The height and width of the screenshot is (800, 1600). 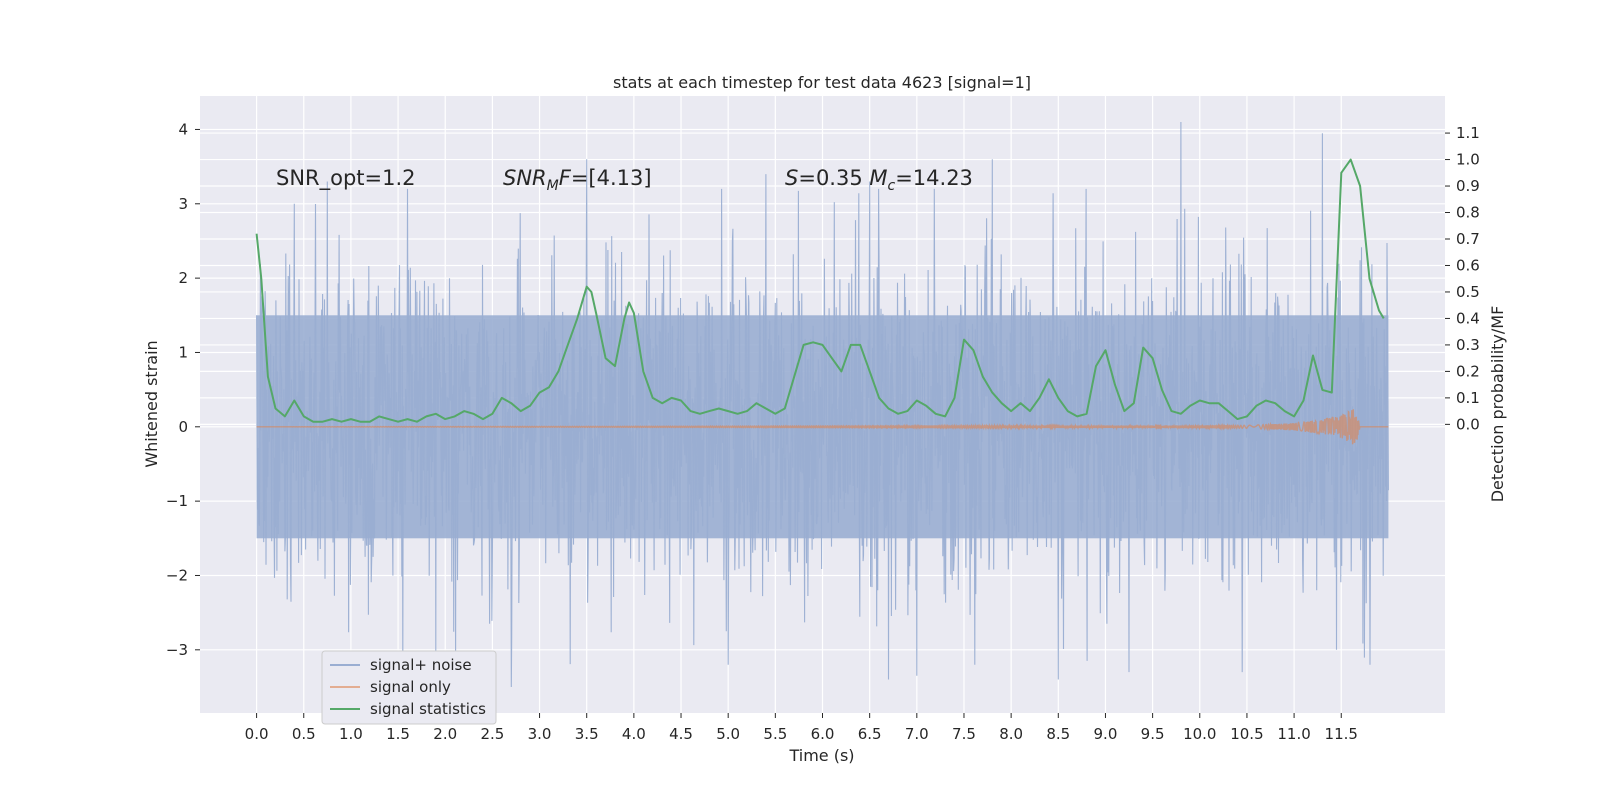 I want to click on y-tick-label: 0, so click(x=183, y=427).